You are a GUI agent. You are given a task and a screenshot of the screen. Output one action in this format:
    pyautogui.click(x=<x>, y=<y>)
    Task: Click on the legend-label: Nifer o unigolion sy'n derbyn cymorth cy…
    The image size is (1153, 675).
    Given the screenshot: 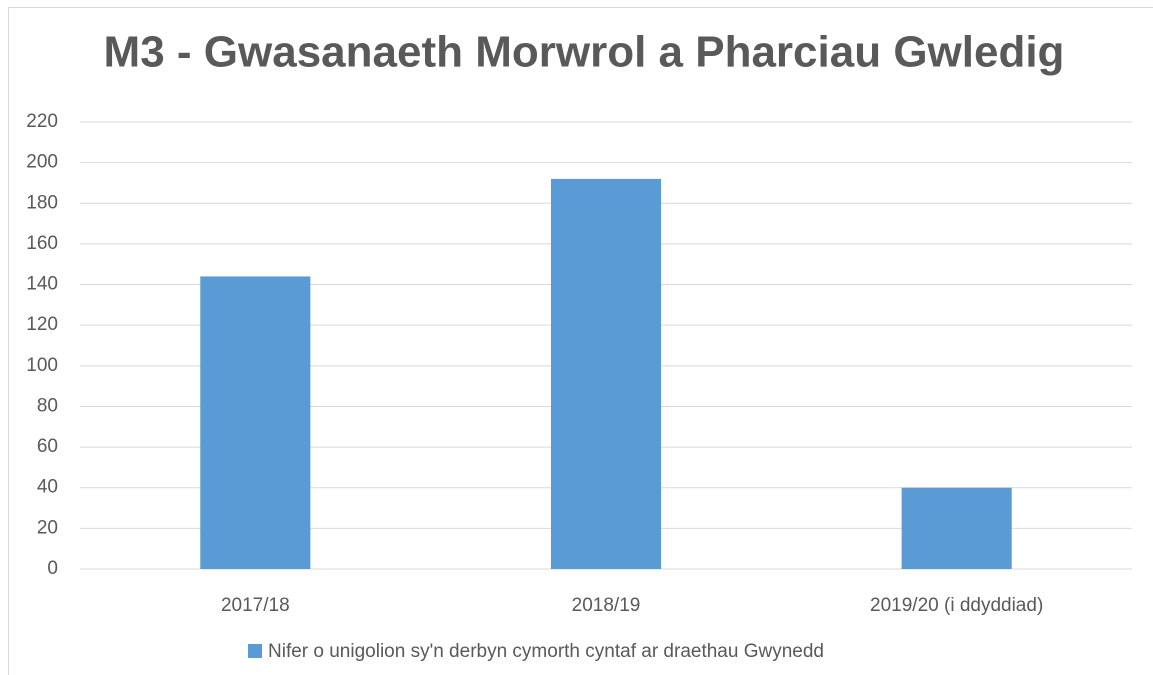 What is the action you would take?
    pyautogui.click(x=546, y=651)
    